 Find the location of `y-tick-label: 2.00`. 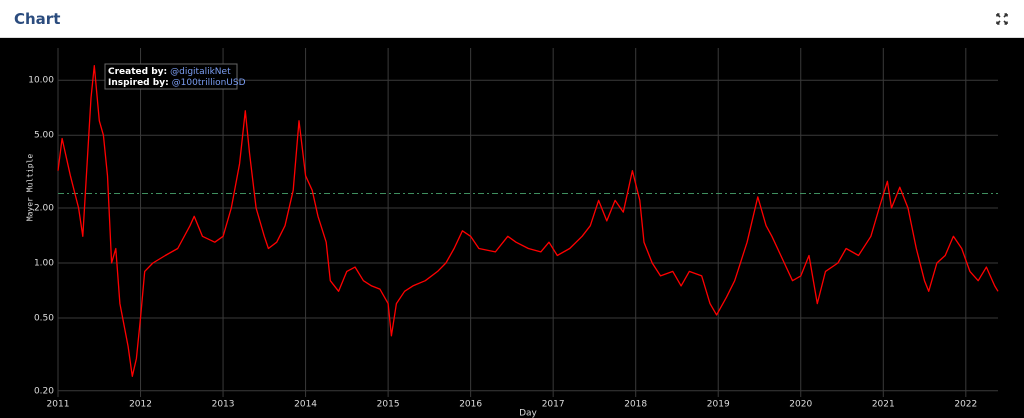

y-tick-label: 2.00 is located at coordinates (44, 208).